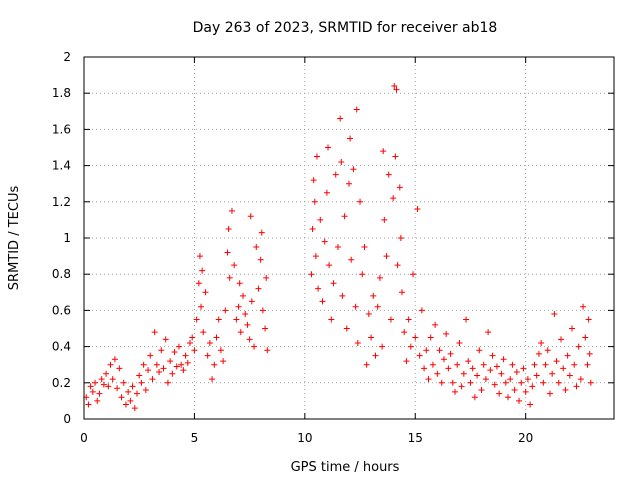  What do you see at coordinates (61, 166) in the screenshot?
I see `y-tick-label: 1.4` at bounding box center [61, 166].